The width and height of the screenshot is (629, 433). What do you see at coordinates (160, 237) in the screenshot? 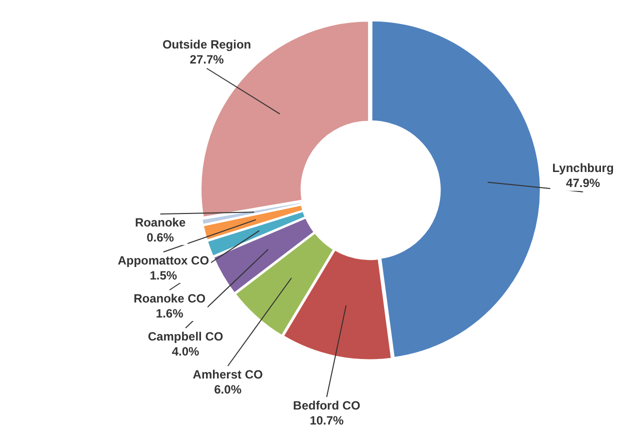
I see `data-label: 0.6%` at bounding box center [160, 237].